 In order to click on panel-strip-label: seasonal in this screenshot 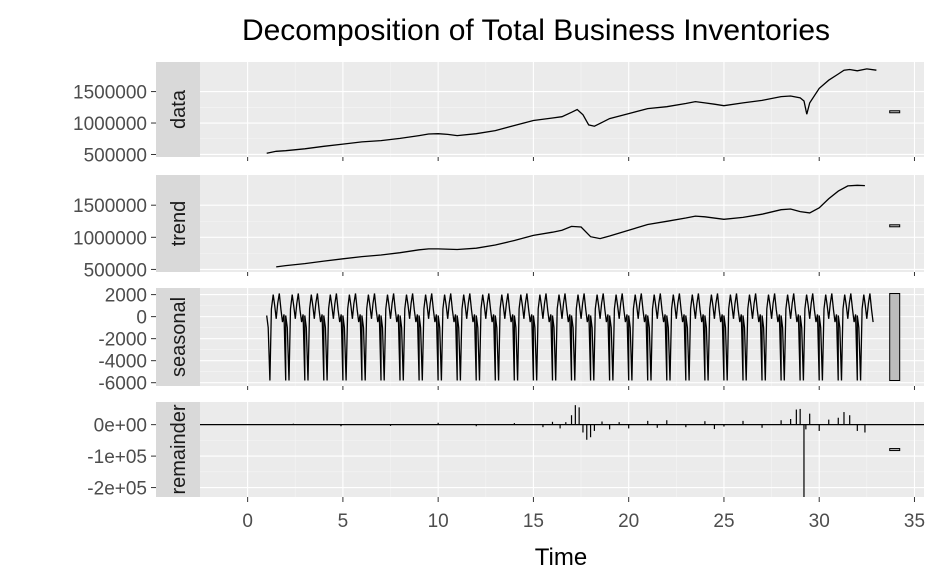, I will do `click(179, 337)`.